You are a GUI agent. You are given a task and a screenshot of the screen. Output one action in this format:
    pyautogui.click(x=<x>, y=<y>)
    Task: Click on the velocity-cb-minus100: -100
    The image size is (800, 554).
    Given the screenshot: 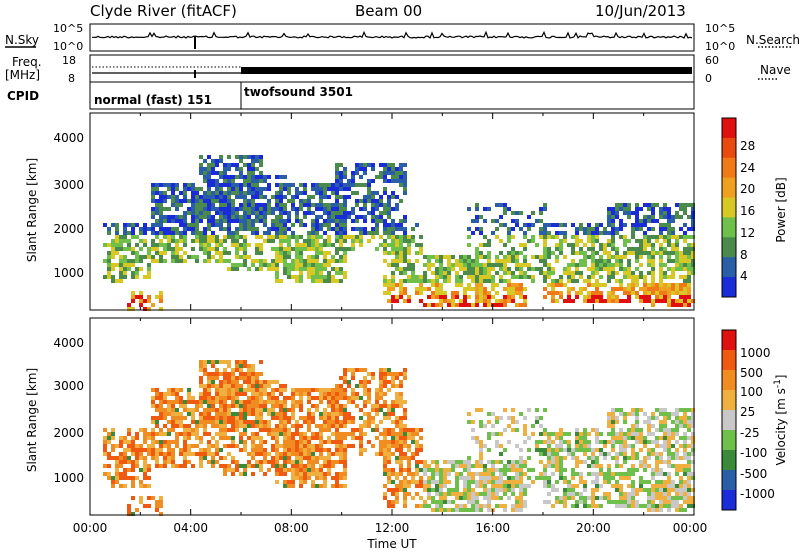 What is the action you would take?
    pyautogui.click(x=753, y=453)
    